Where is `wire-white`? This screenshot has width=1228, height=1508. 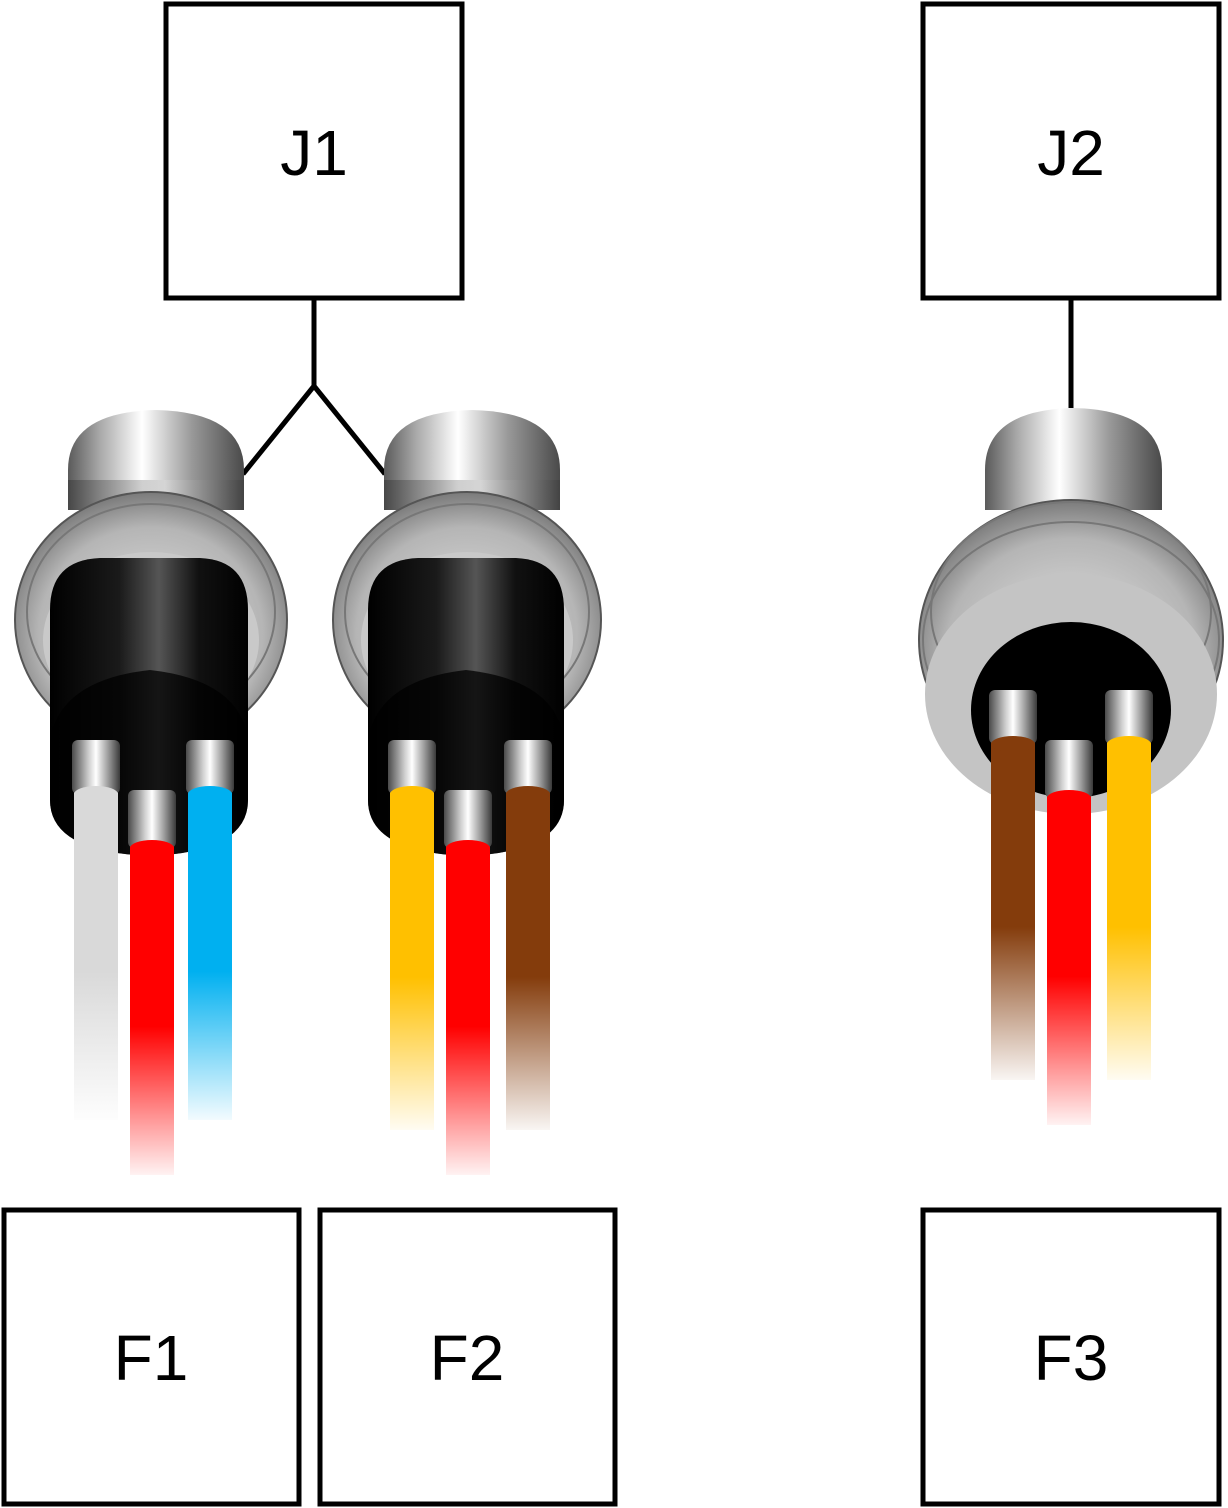
wire-white is located at coordinates (96, 930).